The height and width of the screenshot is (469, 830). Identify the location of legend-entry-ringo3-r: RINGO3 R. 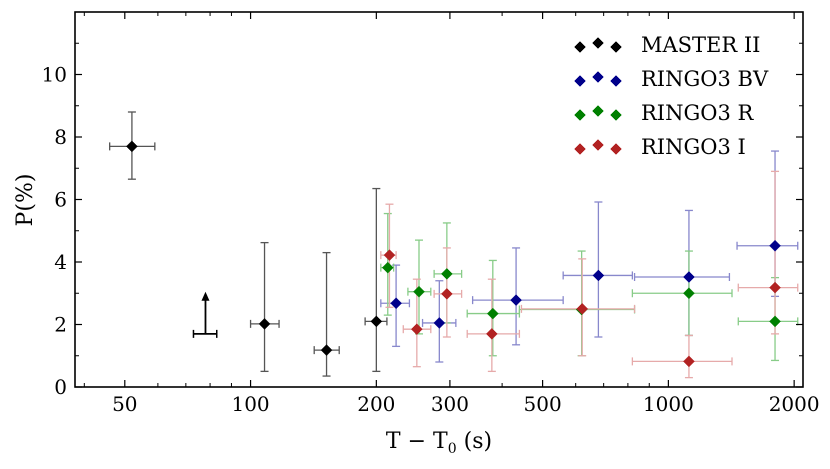
(664, 113).